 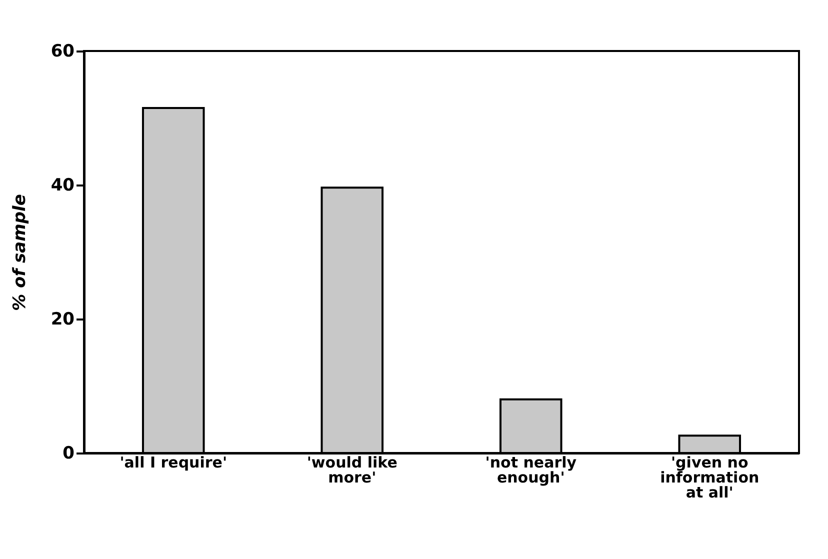 What do you see at coordinates (20, 252) in the screenshot?
I see `y-axis-title: % of sample` at bounding box center [20, 252].